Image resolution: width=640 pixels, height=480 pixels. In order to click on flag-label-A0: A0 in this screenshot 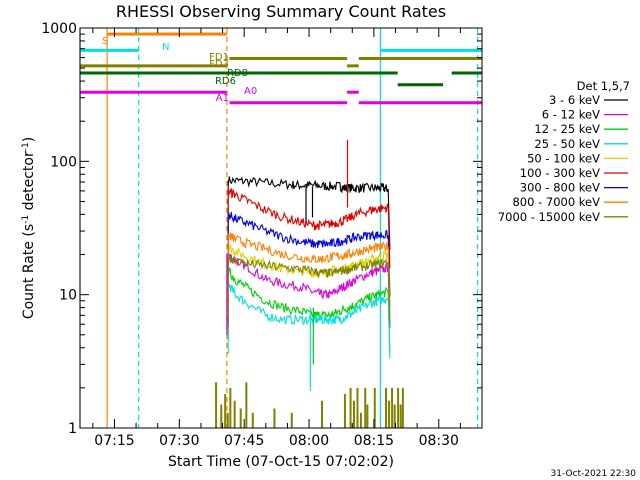, I will do `click(250, 91)`.